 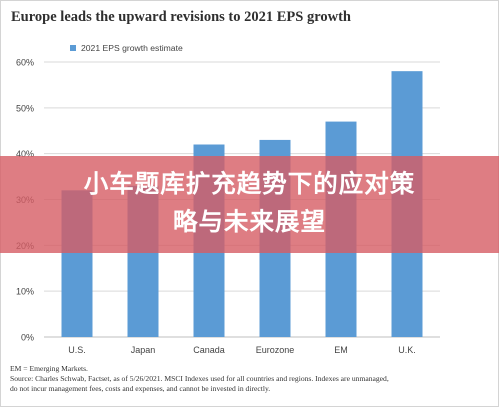 What do you see at coordinates (25, 63) in the screenshot?
I see `y-tick-label: 60%` at bounding box center [25, 63].